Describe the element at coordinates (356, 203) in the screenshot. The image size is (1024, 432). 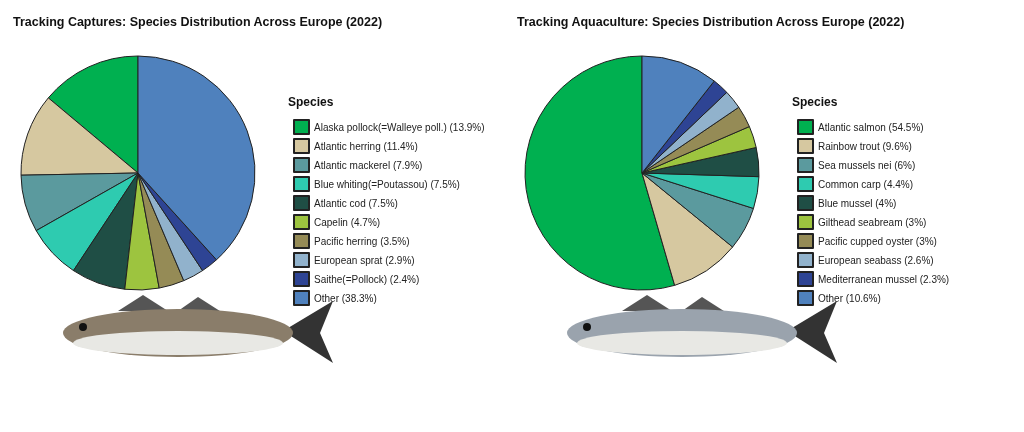
I see `legend-label: Atlantic cod (7.5%)` at that location.